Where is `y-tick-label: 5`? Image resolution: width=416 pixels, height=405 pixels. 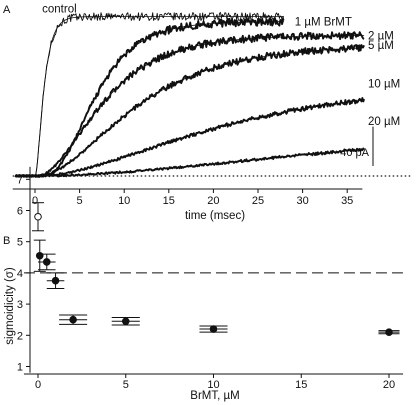
y-tick-label: 5 is located at coordinates (20, 243).